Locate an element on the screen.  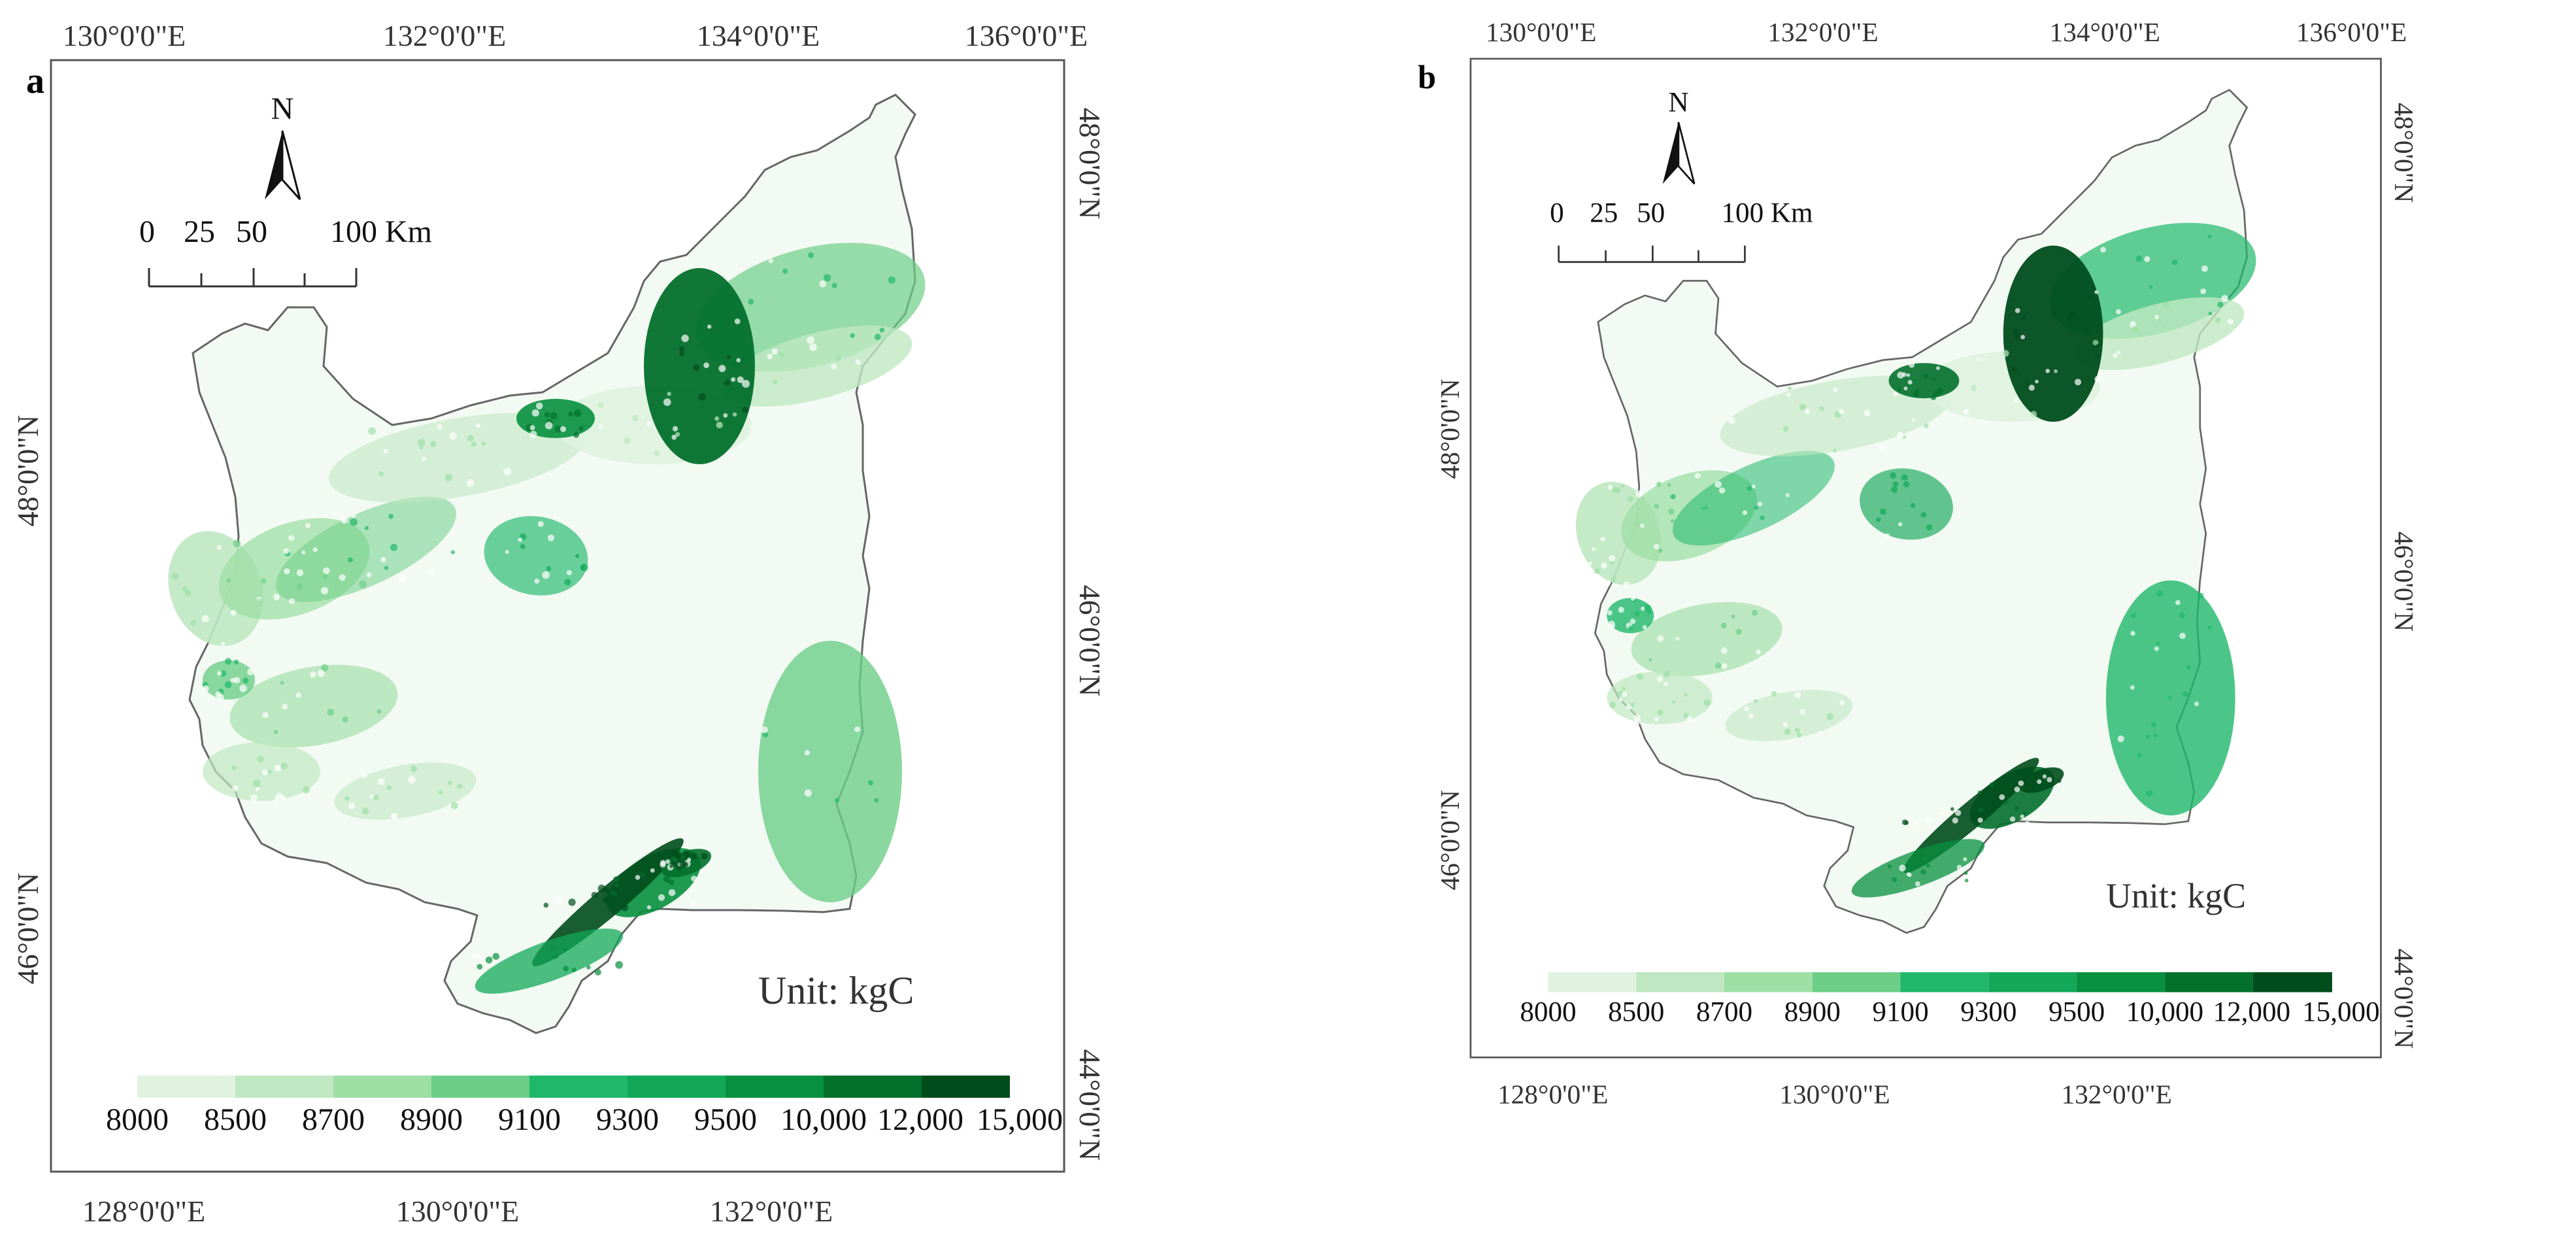
legend-label: 9100 is located at coordinates (530, 1119).